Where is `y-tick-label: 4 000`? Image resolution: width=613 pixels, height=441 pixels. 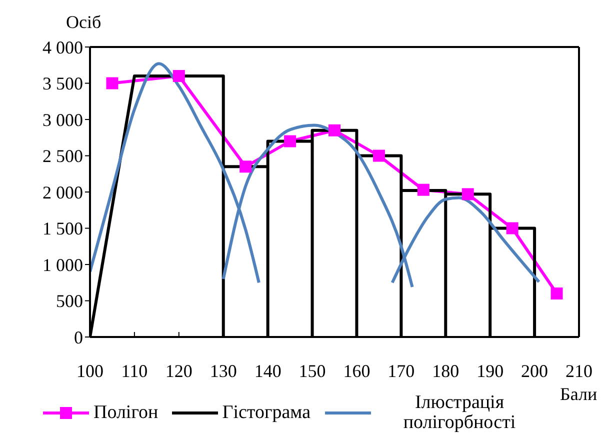
y-tick-label: 4 000 is located at coordinates (62, 47).